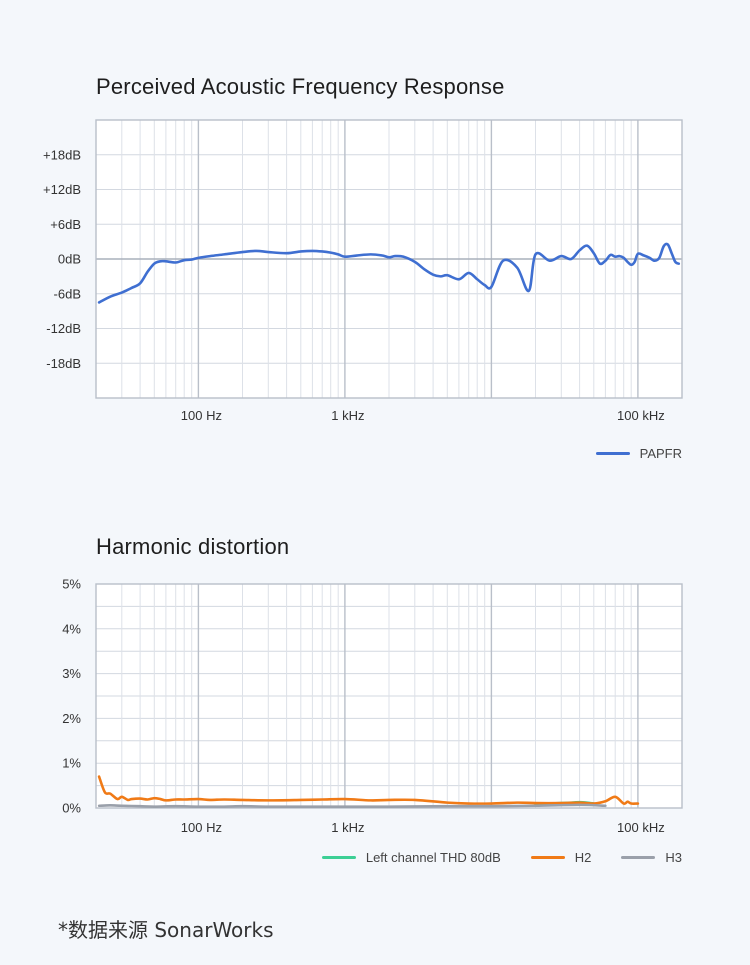  I want to click on hd-legend-item: H3, so click(651, 857).